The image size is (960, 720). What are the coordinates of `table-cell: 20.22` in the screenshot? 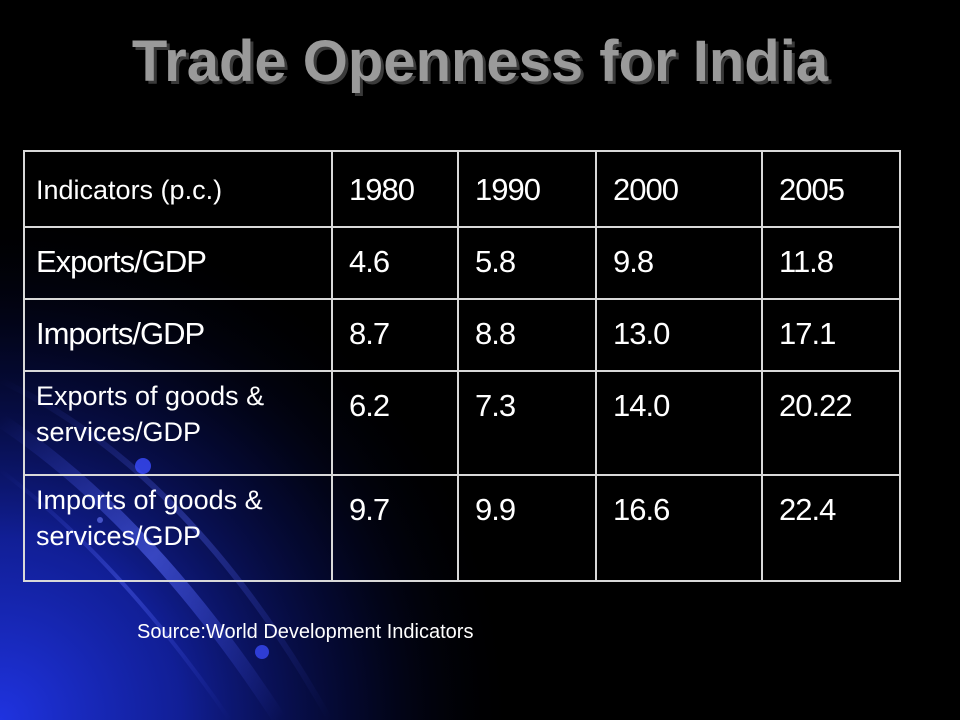 It's located at (831, 423).